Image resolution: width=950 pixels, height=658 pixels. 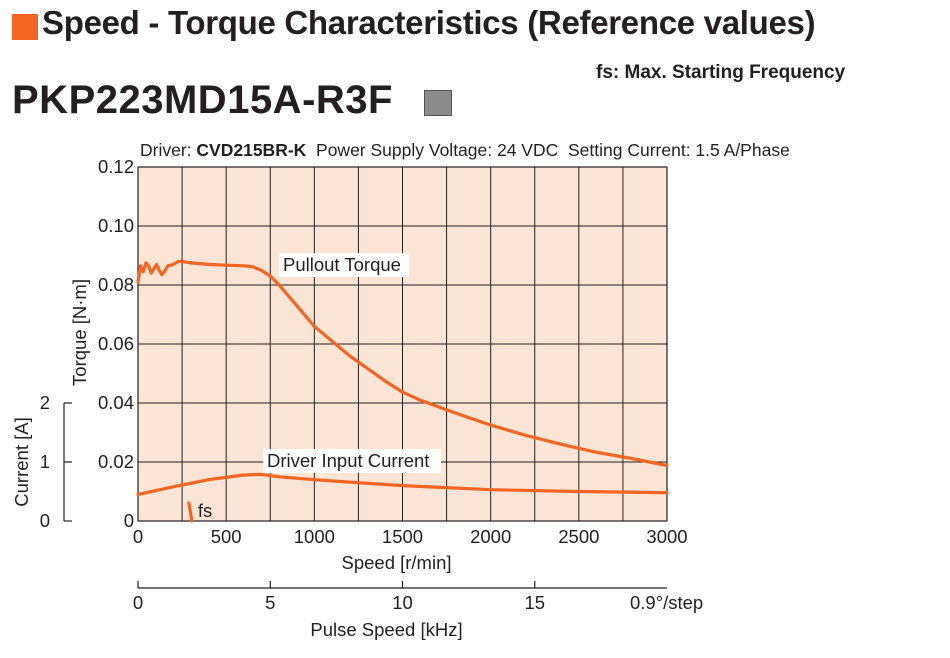 What do you see at coordinates (45, 520) in the screenshot?
I see `current-tick-label: 0` at bounding box center [45, 520].